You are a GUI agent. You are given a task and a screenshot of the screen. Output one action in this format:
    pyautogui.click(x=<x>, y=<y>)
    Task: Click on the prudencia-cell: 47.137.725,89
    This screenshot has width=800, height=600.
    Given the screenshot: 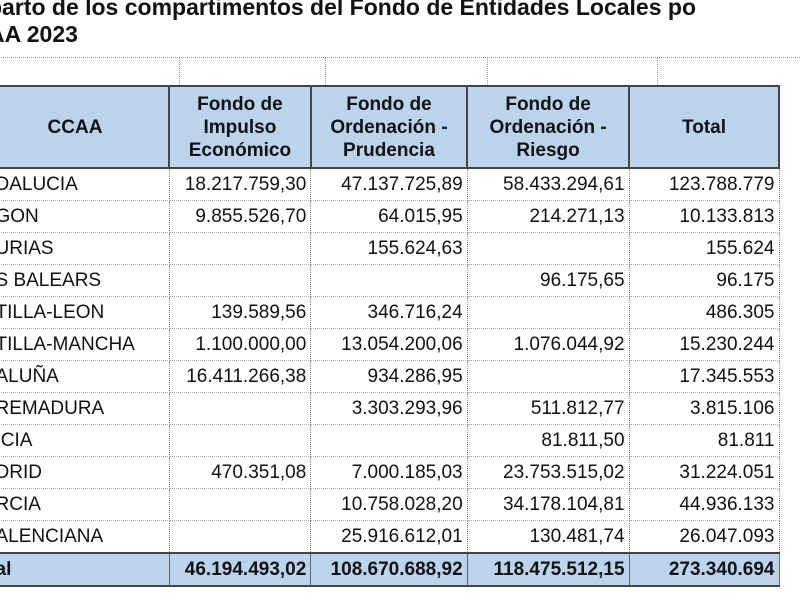 What is the action you would take?
    pyautogui.click(x=389, y=184)
    